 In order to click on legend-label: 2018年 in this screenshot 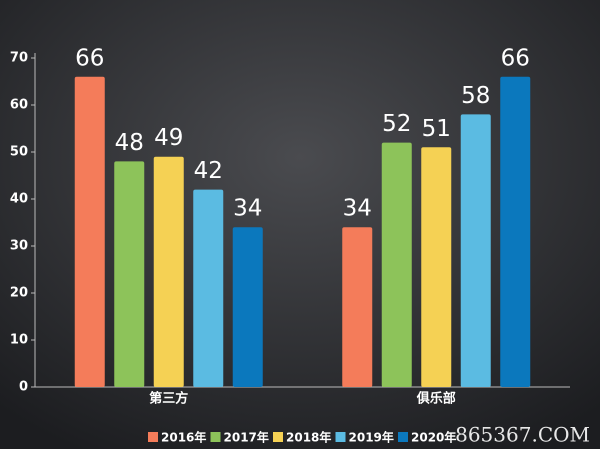, I will do `click(308, 437)`.